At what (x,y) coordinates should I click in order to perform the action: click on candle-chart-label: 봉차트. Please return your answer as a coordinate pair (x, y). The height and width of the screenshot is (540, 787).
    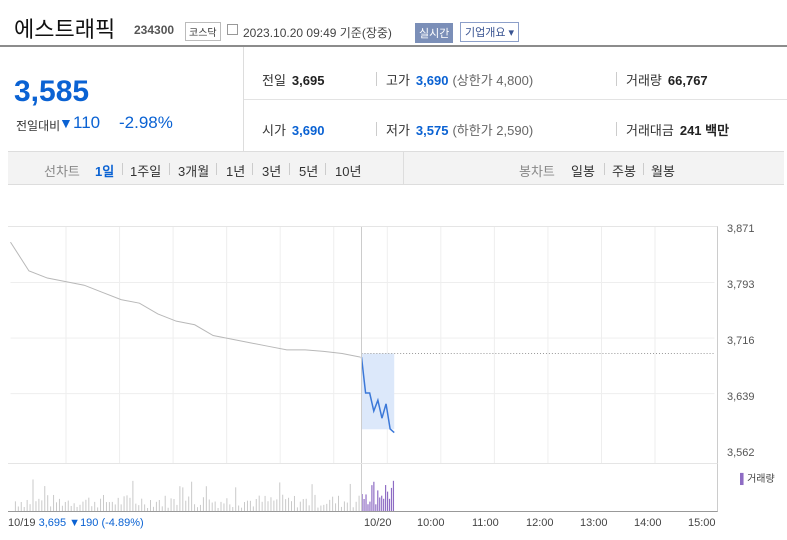
    Looking at the image, I should click on (537, 171).